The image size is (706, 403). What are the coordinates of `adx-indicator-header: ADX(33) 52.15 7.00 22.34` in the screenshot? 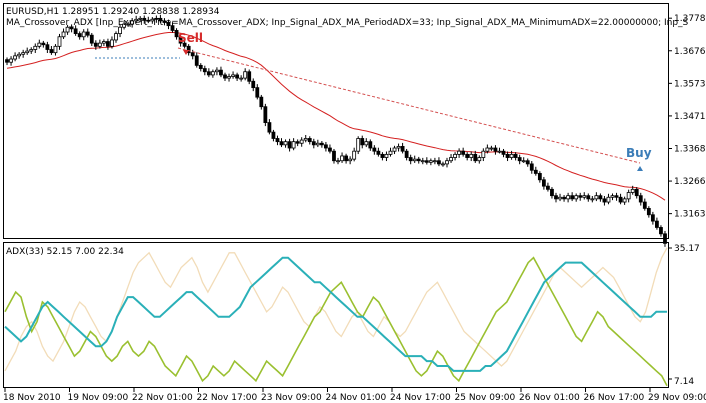 It's located at (65, 252).